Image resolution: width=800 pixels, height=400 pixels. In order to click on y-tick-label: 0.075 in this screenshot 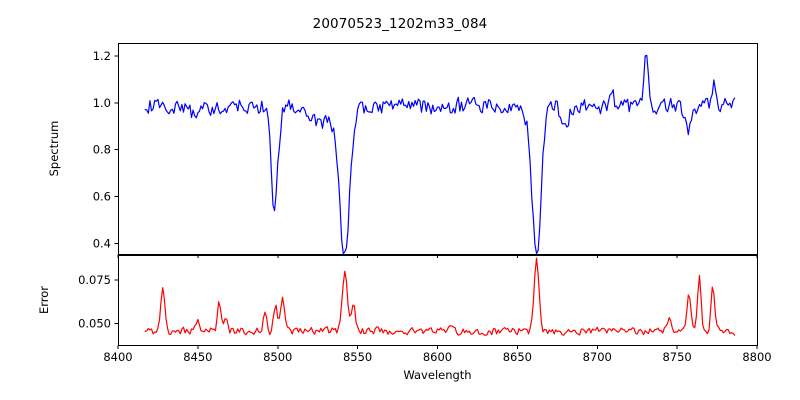, I will do `click(94, 280)`.